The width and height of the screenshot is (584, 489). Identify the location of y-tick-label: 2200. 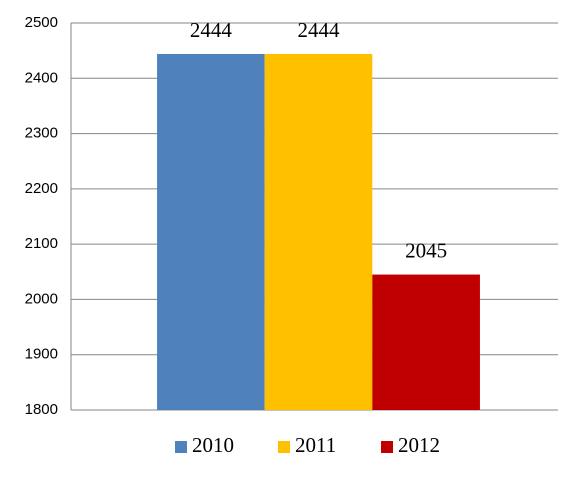
(41, 188).